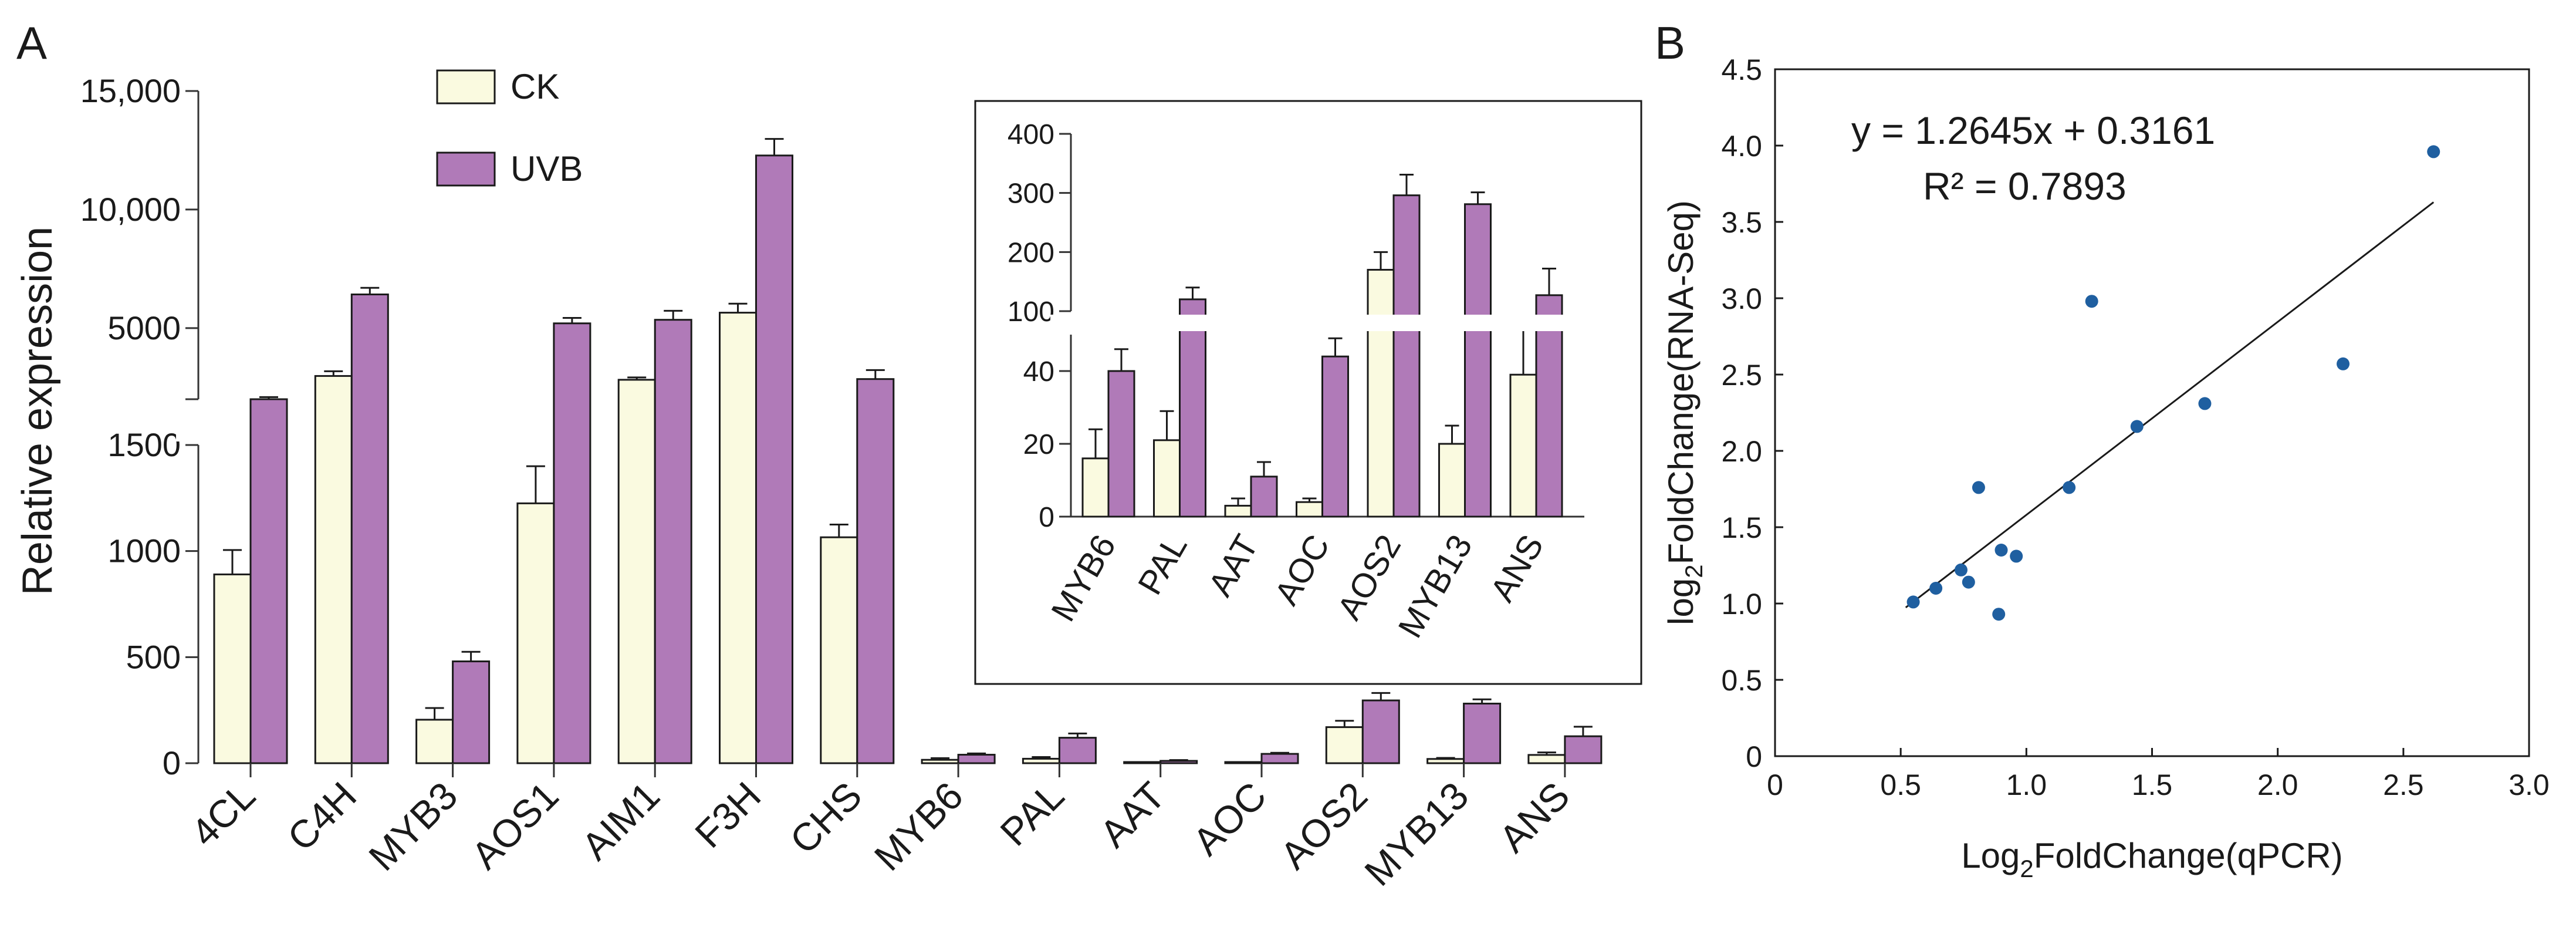  I want to click on panel-label-a: A, so click(31, 43).